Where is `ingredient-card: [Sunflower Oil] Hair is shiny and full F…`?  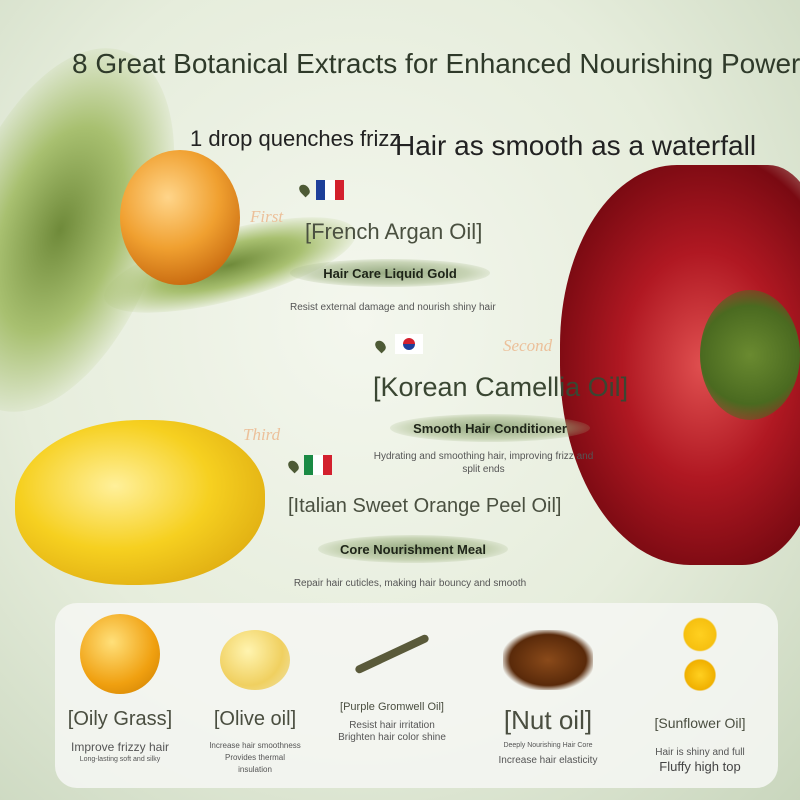
ingredient-card: [Sunflower Oil] Hair is shiny and full F… is located at coordinates (700, 687).